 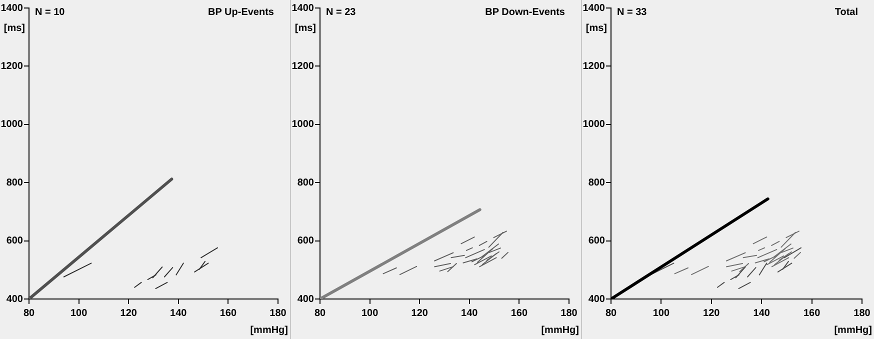 I want to click on chart-title: BP Up-Events, so click(x=241, y=12).